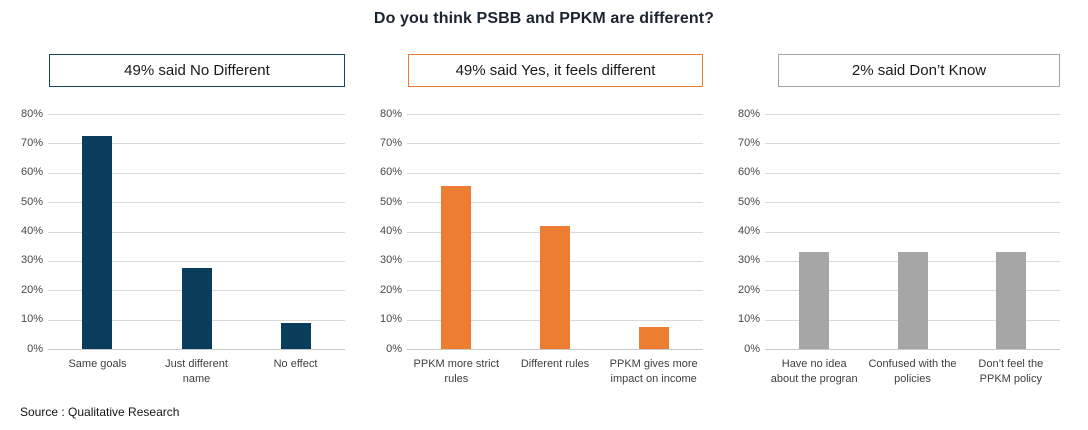  Describe the element at coordinates (100, 412) in the screenshot. I see `source-note: Source : Qualitative Research` at that location.